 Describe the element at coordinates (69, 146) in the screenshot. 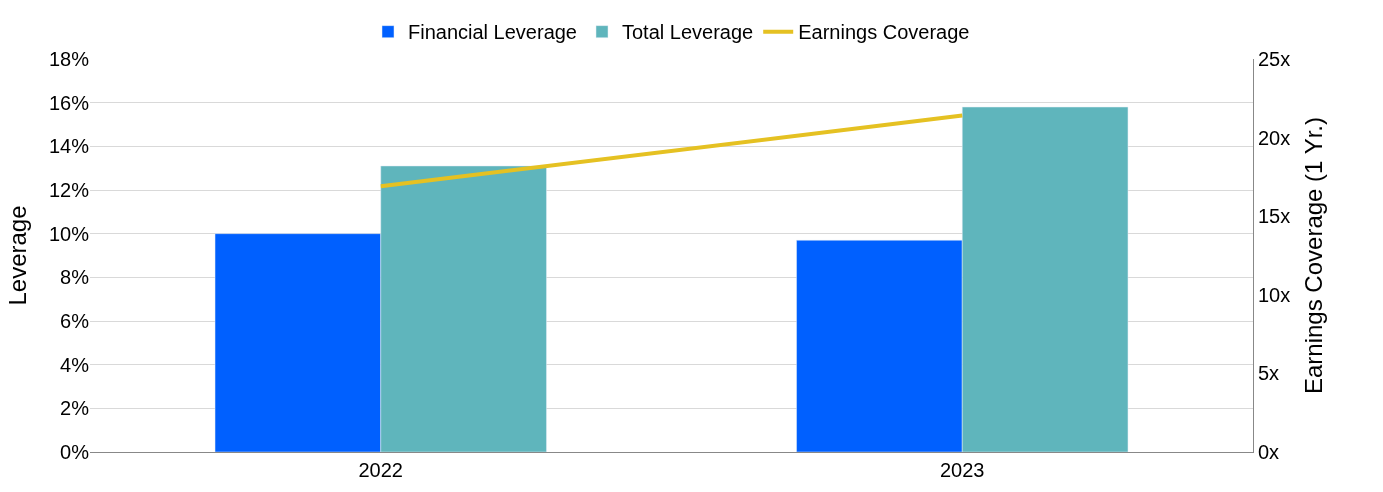

I see `y-tick-label: 14%` at that location.